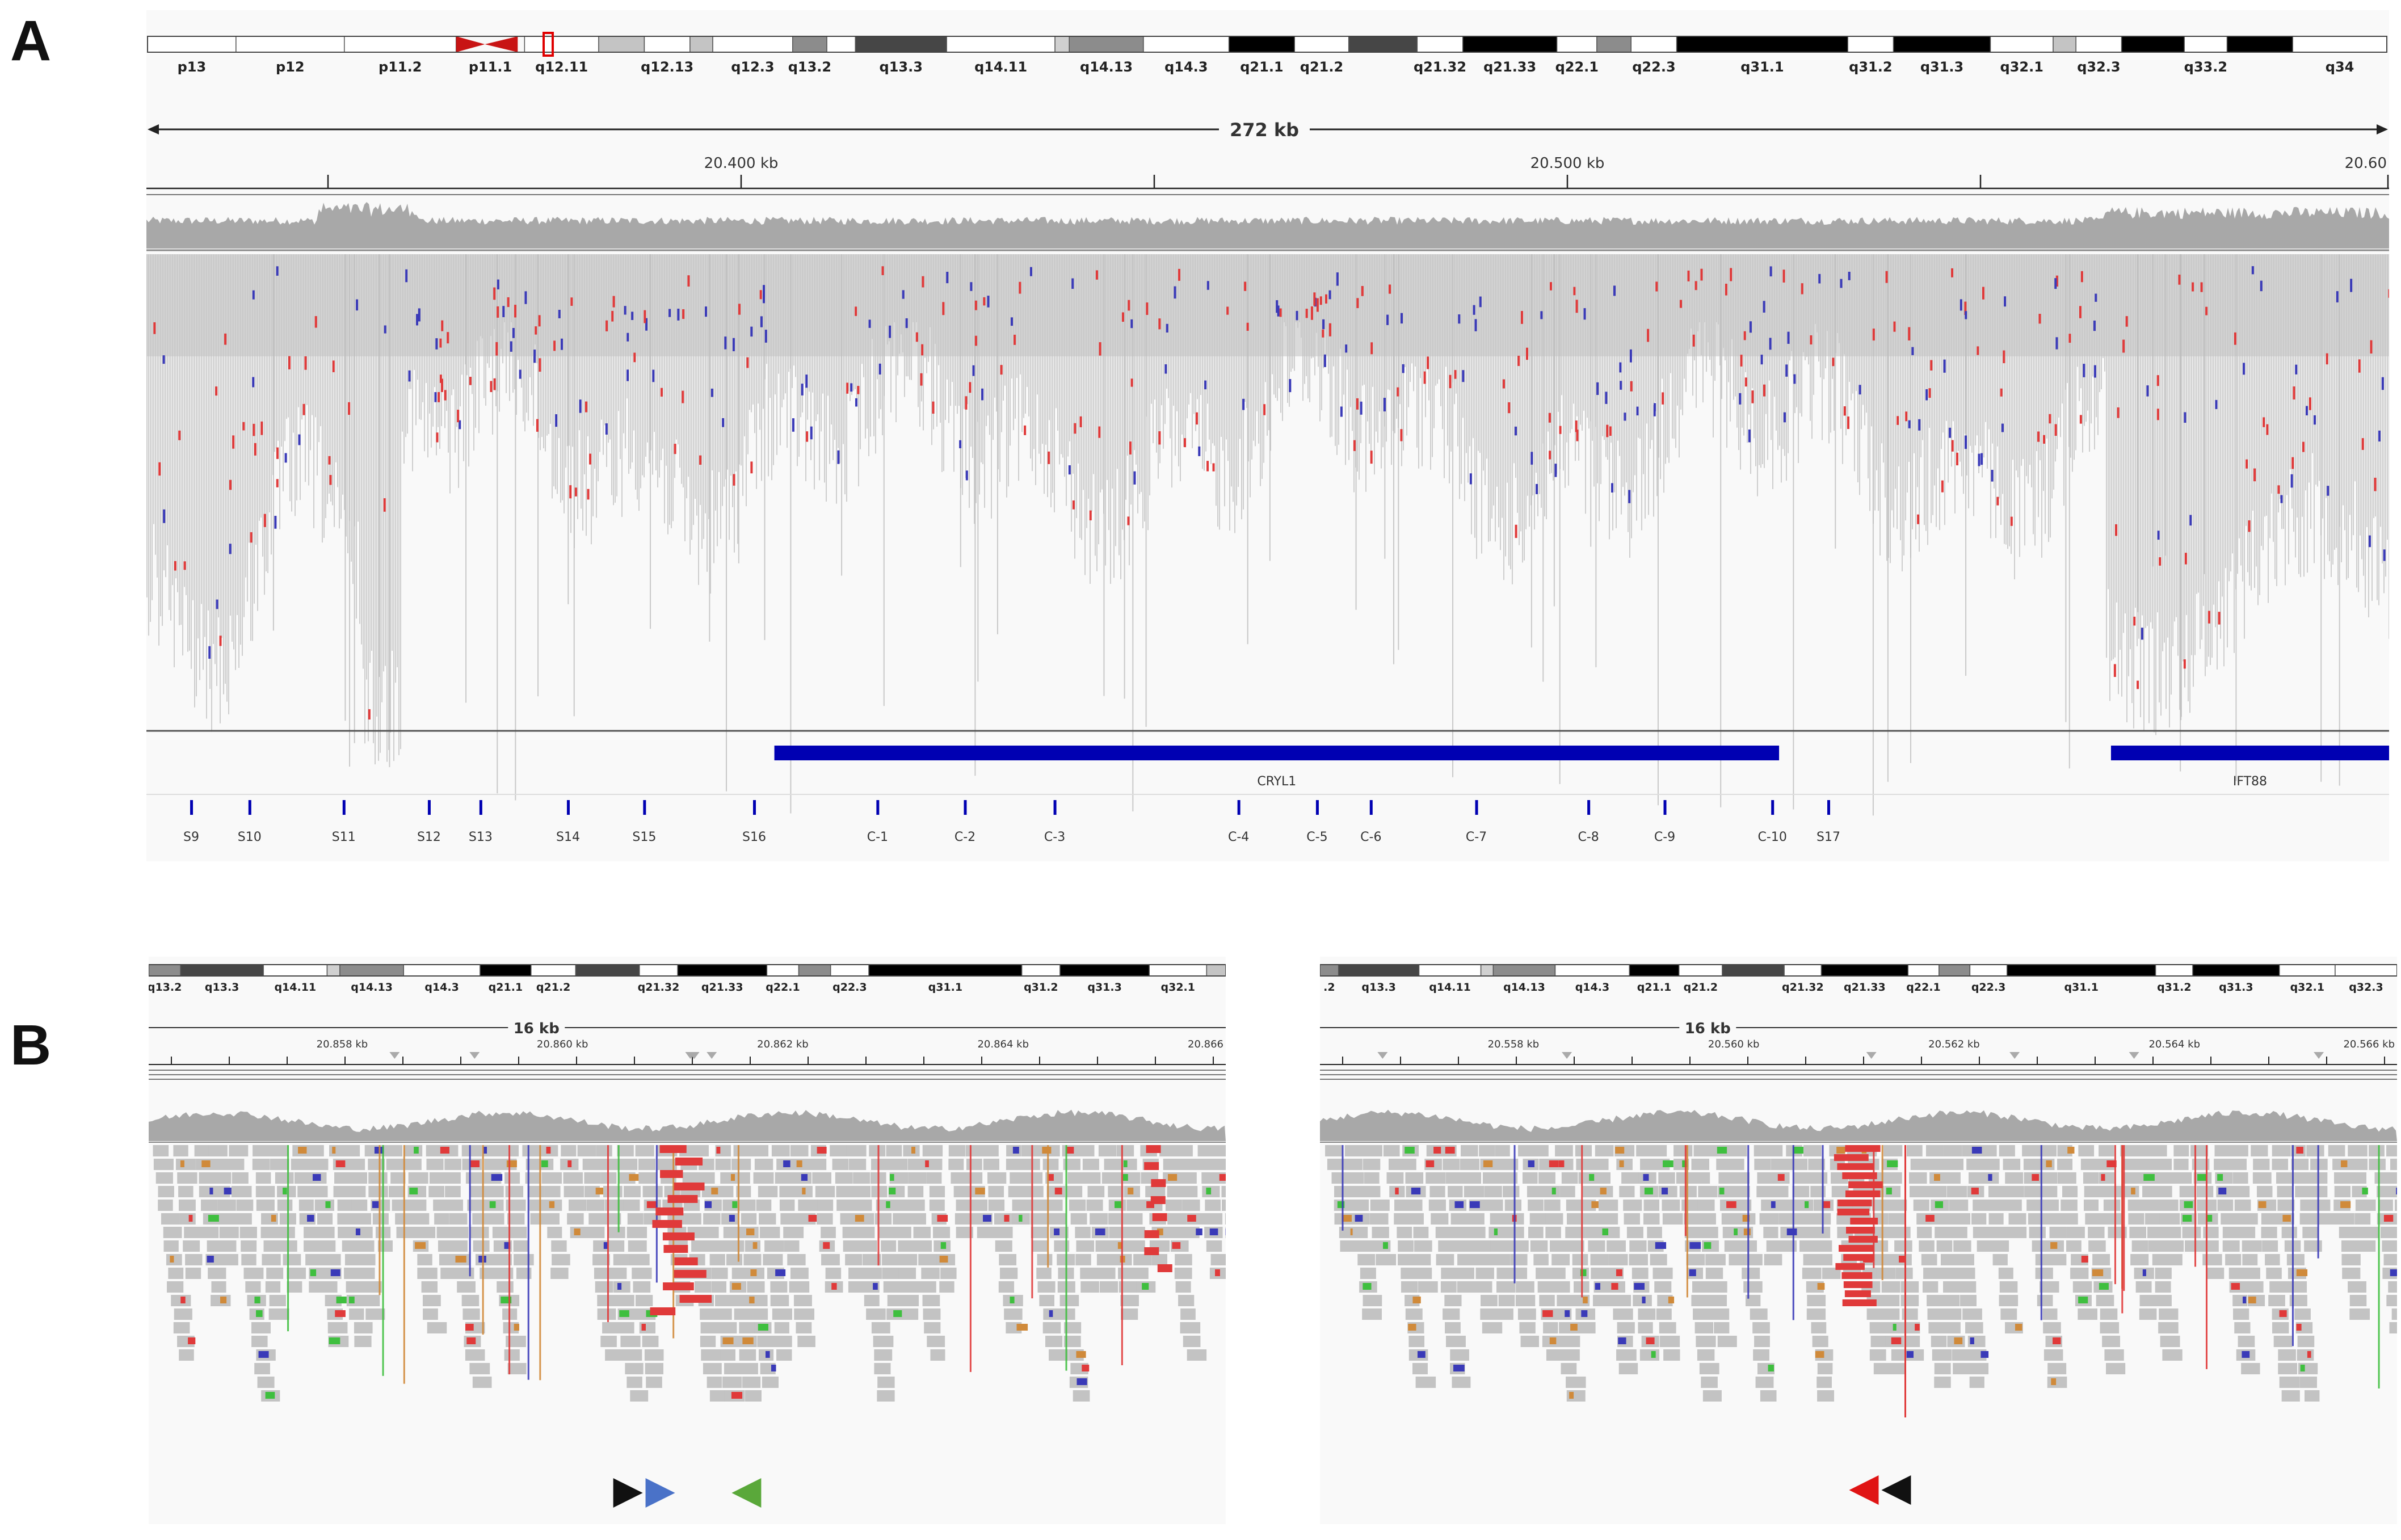  Describe the element at coordinates (561, 55) in the screenshot. I see `cytoband: q12.11` at that location.